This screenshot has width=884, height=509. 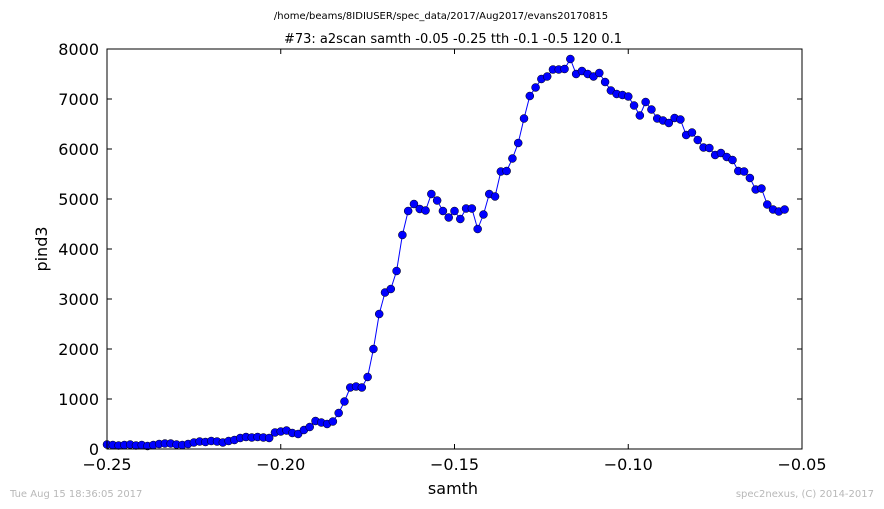 What do you see at coordinates (454, 464) in the screenshot?
I see `x-tick-label: −0.15` at bounding box center [454, 464].